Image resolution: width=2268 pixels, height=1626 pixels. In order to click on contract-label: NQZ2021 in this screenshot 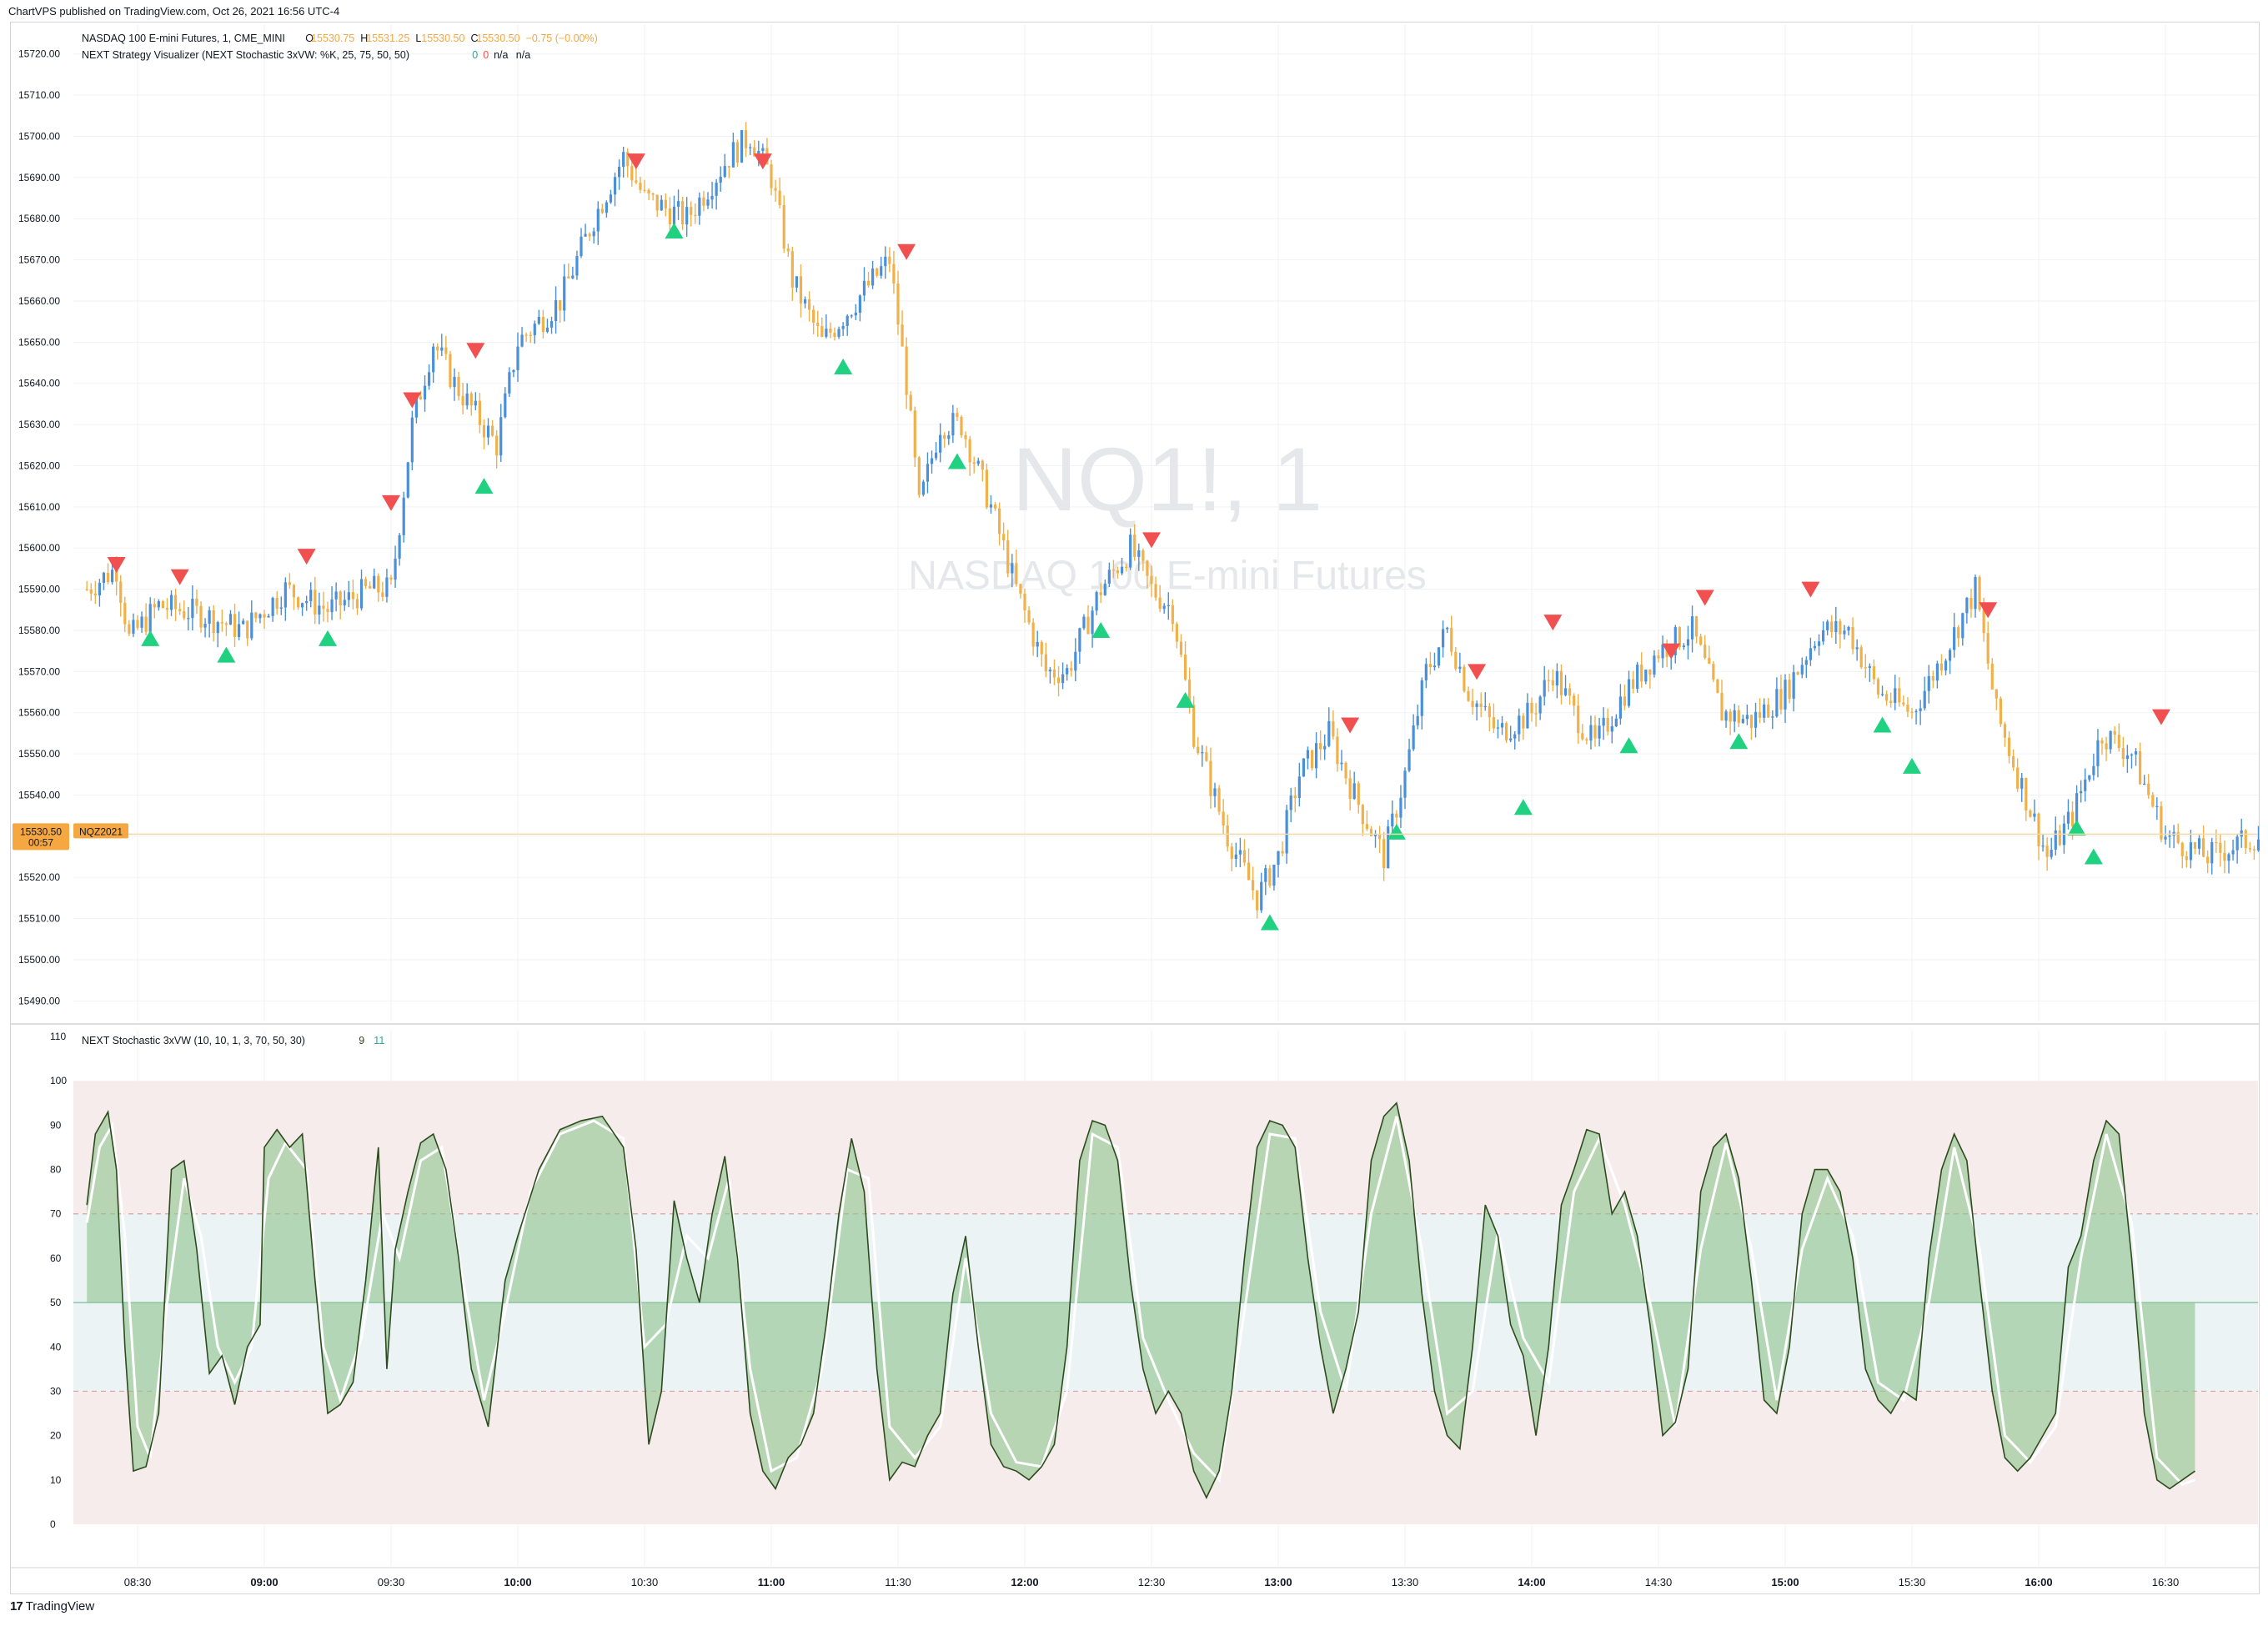, I will do `click(101, 831)`.